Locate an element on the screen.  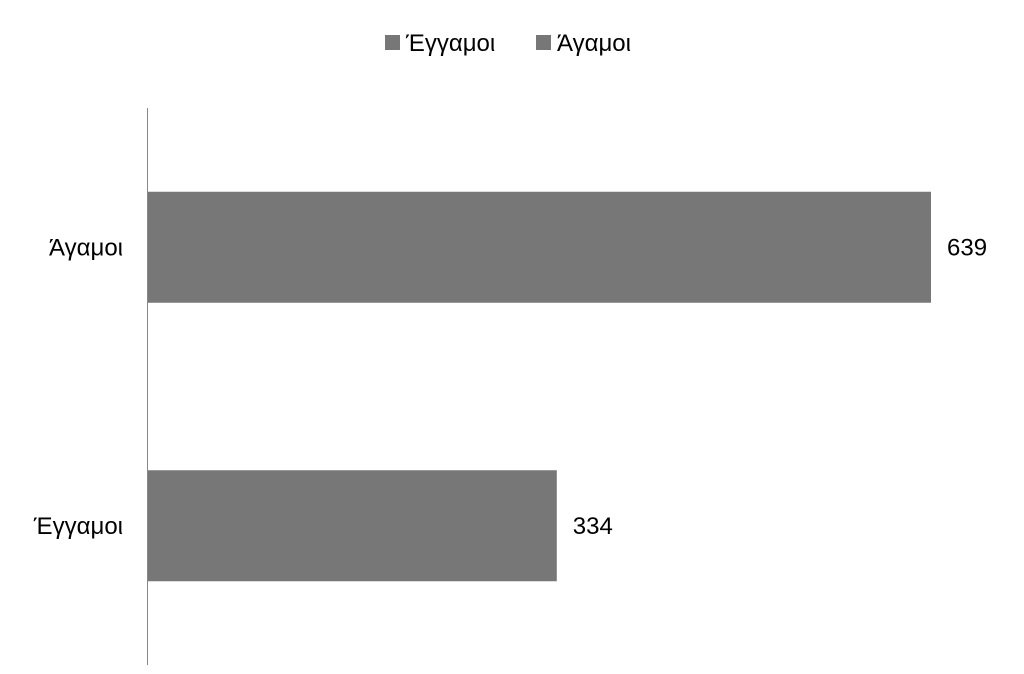
legend-label-unmarried: Άγαμοι is located at coordinates (594, 43).